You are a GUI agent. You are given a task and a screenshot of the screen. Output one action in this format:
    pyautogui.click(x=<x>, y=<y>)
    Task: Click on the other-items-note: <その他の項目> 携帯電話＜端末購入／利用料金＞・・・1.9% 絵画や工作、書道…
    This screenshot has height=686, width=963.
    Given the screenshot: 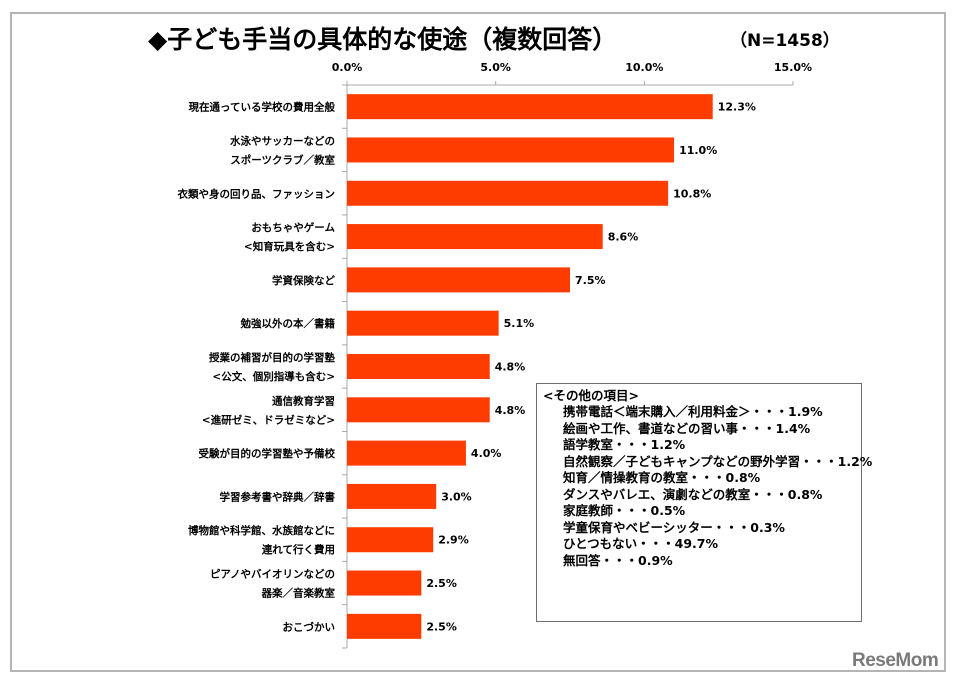 What is the action you would take?
    pyautogui.click(x=704, y=502)
    